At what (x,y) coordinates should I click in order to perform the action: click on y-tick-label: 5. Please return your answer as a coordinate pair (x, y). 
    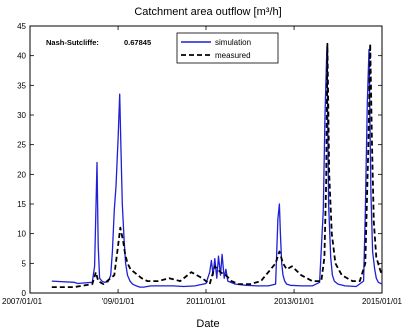
    Looking at the image, I should click on (24, 263).